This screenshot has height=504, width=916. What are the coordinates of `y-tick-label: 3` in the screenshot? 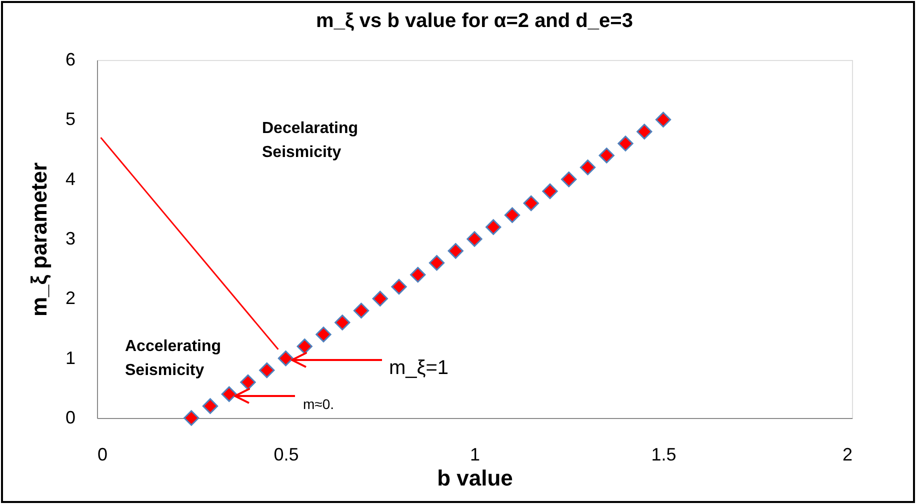 It's located at (70, 238).